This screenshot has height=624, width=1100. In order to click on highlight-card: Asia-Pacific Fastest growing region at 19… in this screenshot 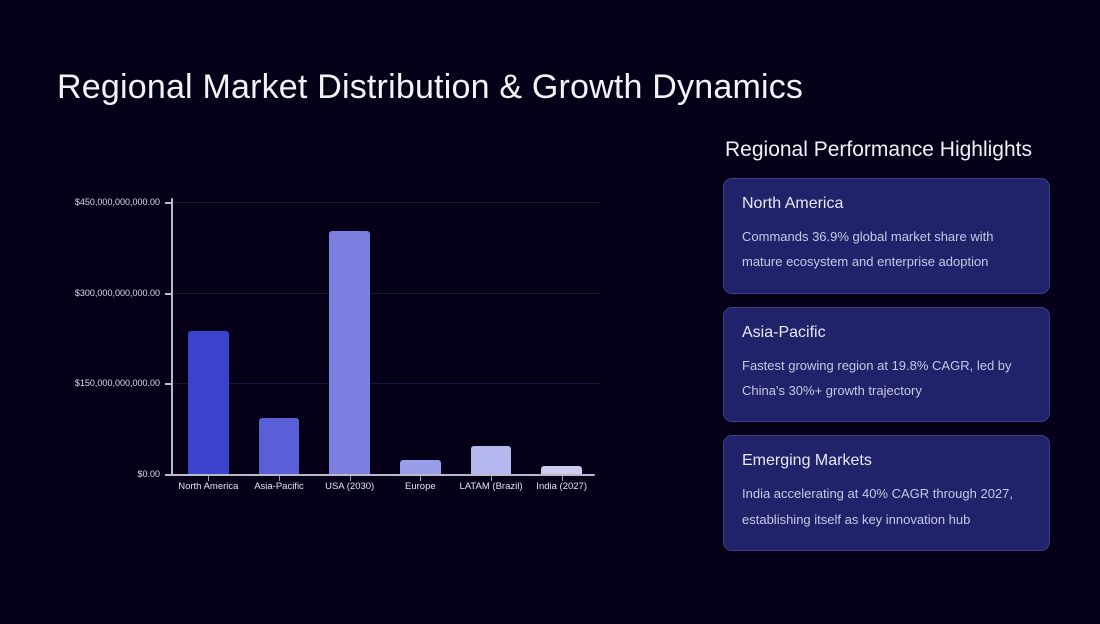, I will do `click(886, 364)`.